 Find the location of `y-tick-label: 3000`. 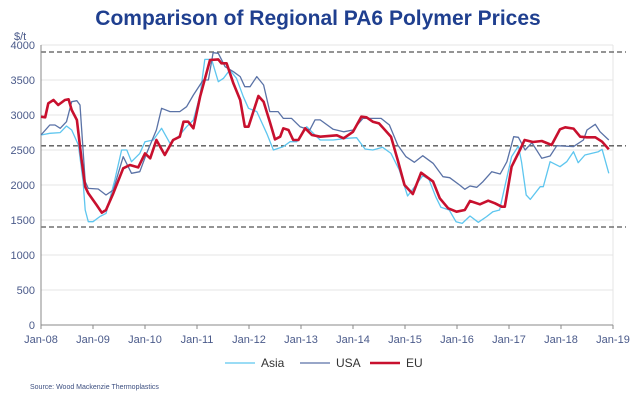

y-tick-label: 3000 is located at coordinates (23, 116).